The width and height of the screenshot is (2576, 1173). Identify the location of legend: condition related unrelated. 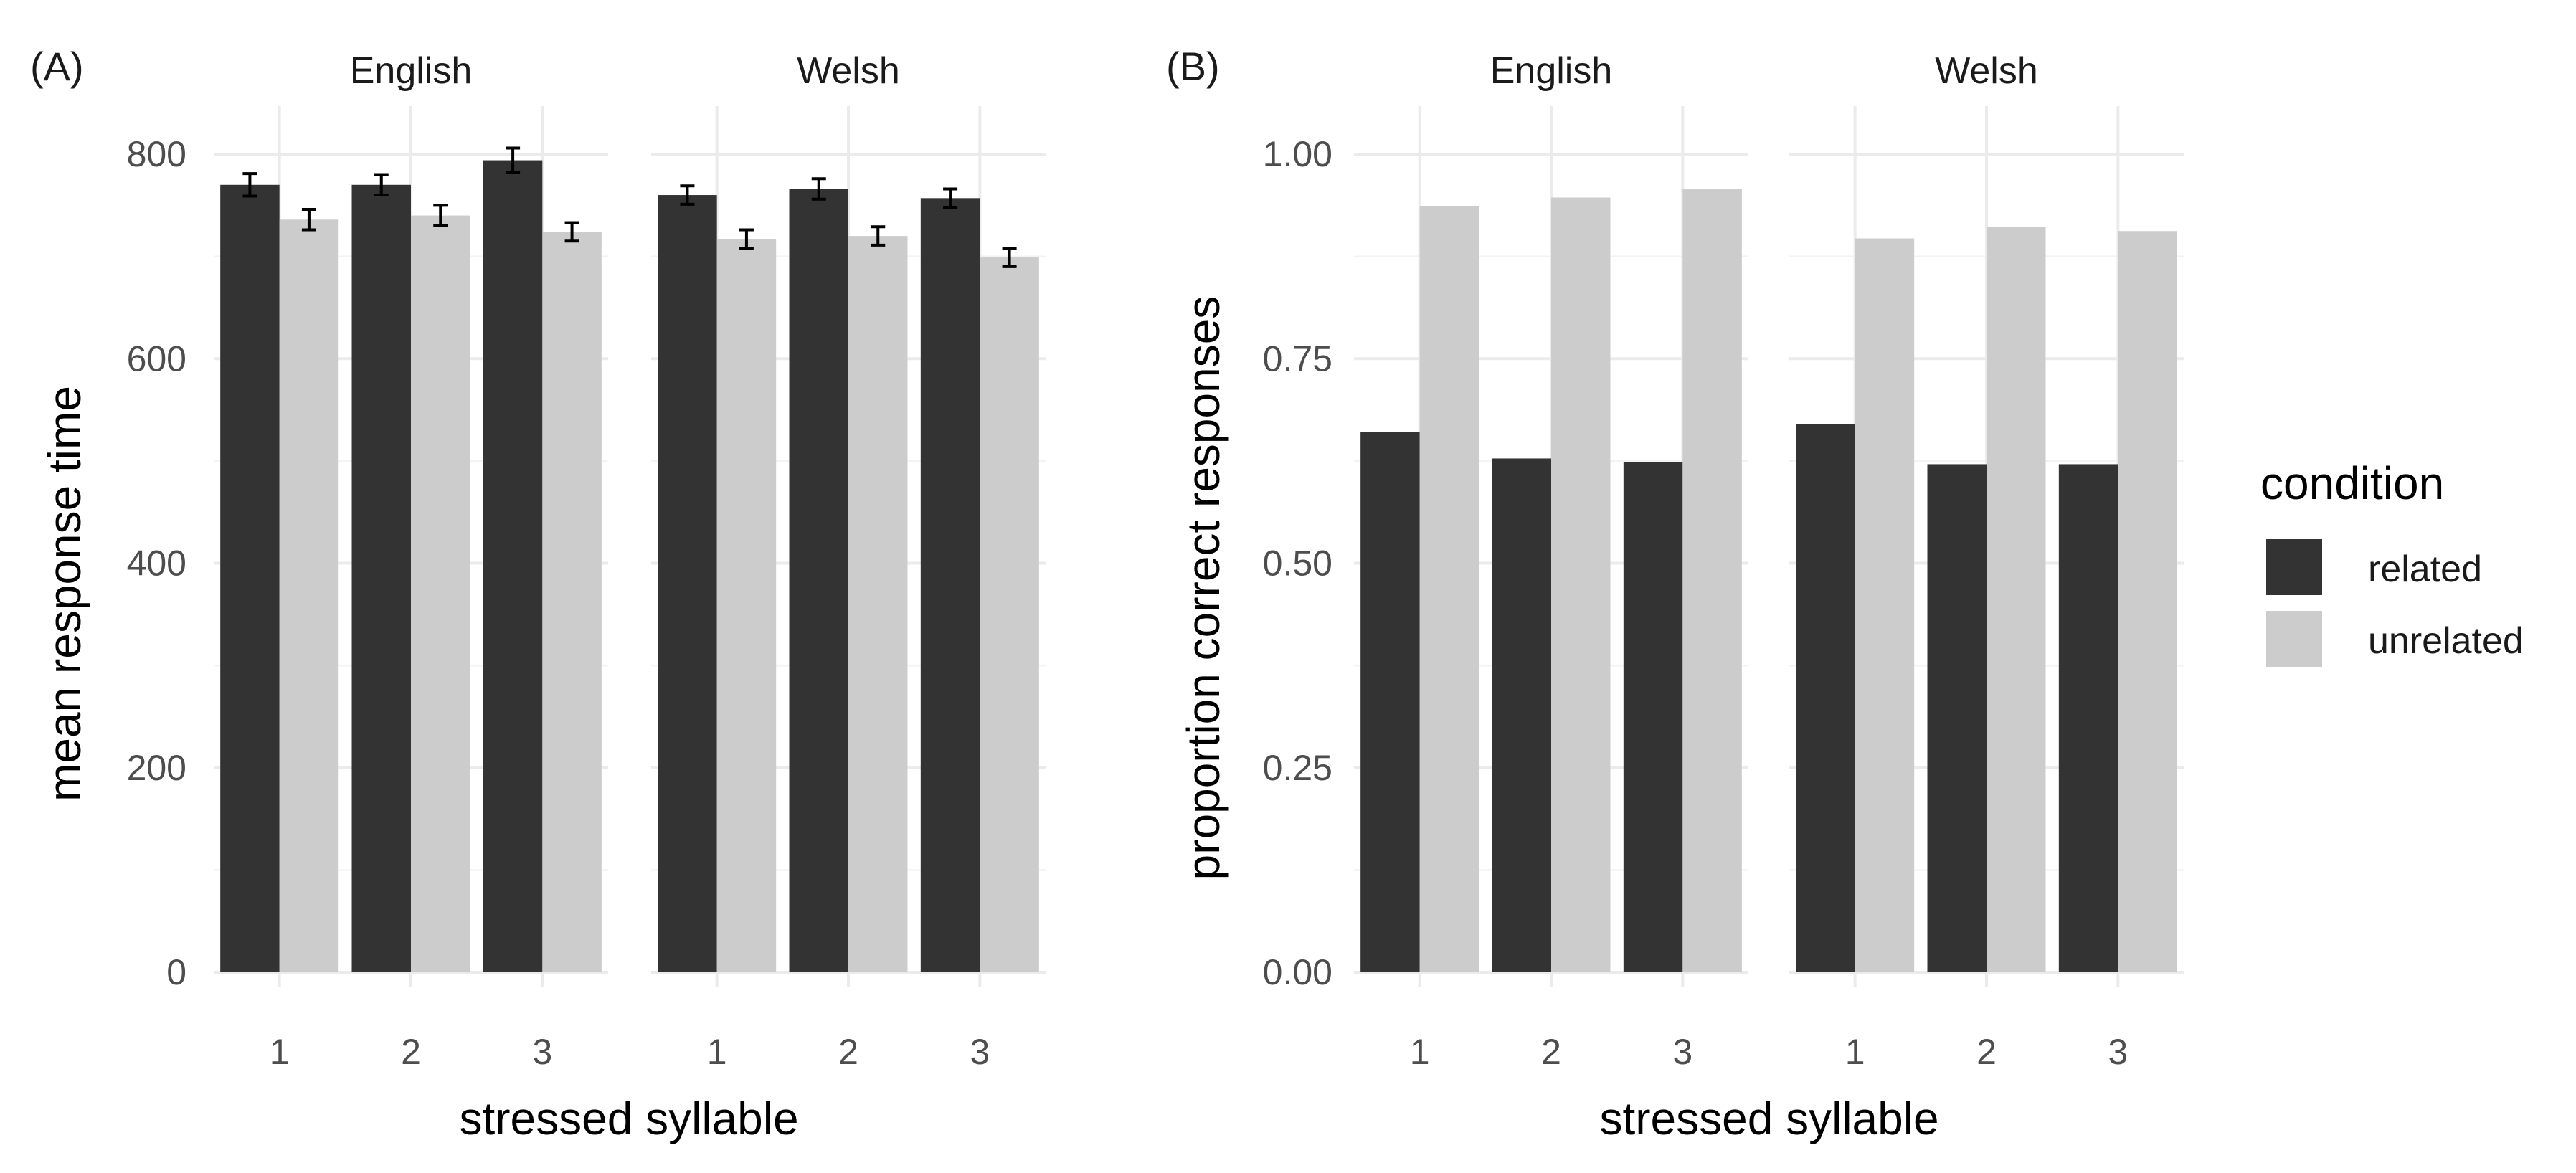
(2392, 562).